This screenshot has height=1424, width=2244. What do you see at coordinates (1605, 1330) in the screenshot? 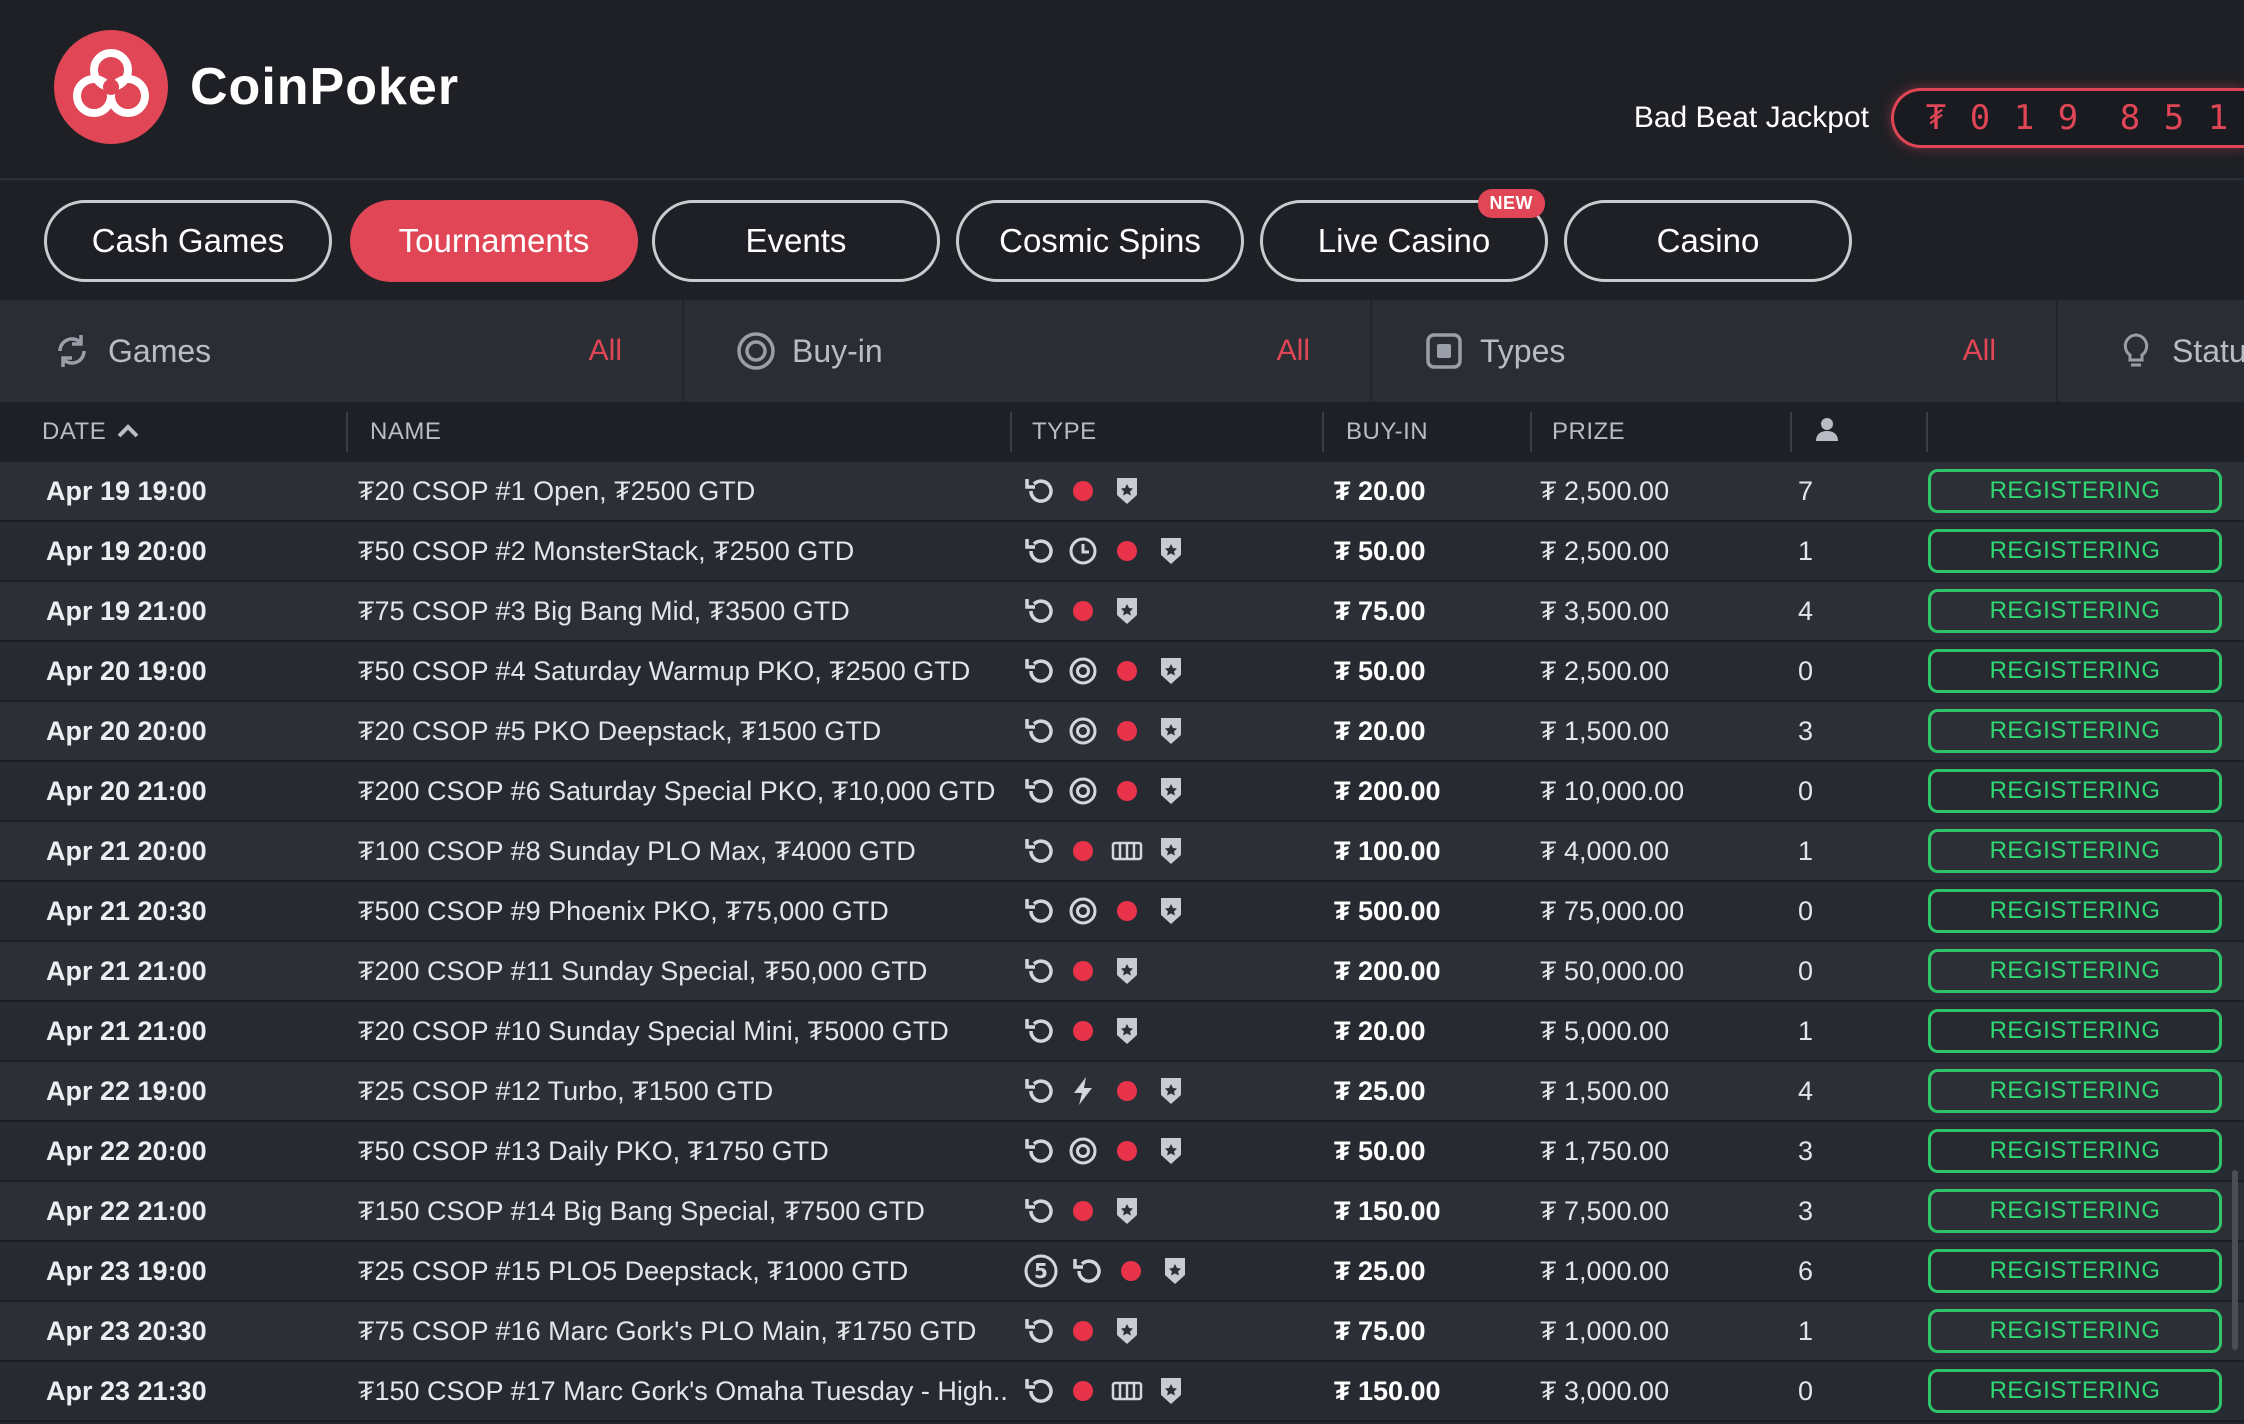
I see `row-prize: ₮ 1,000.00` at bounding box center [1605, 1330].